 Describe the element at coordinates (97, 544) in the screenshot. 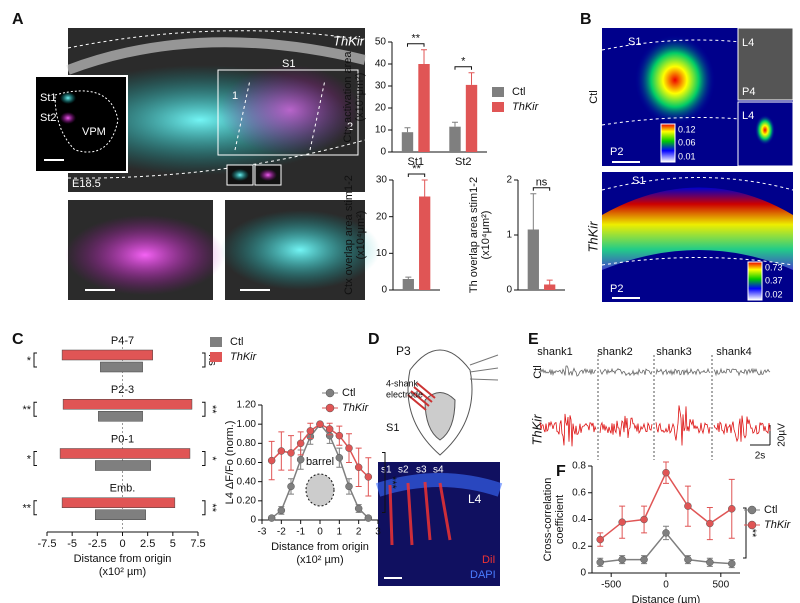

I see `x-tick-label: -2.5` at that location.